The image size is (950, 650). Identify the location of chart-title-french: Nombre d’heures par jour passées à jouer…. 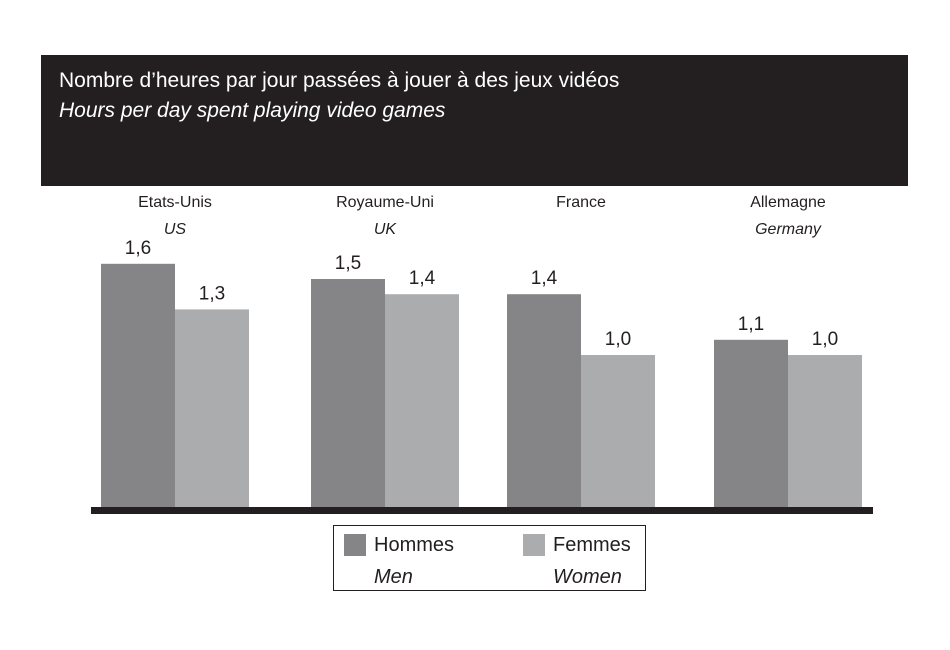
(339, 80).